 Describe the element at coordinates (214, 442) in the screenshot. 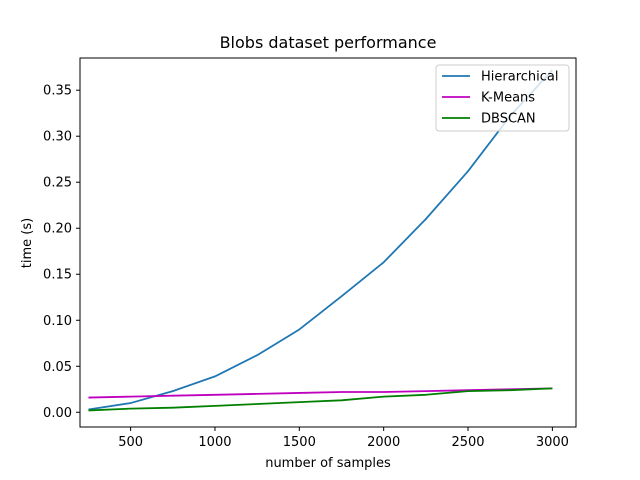

I see `x-tick-label: 1000` at that location.